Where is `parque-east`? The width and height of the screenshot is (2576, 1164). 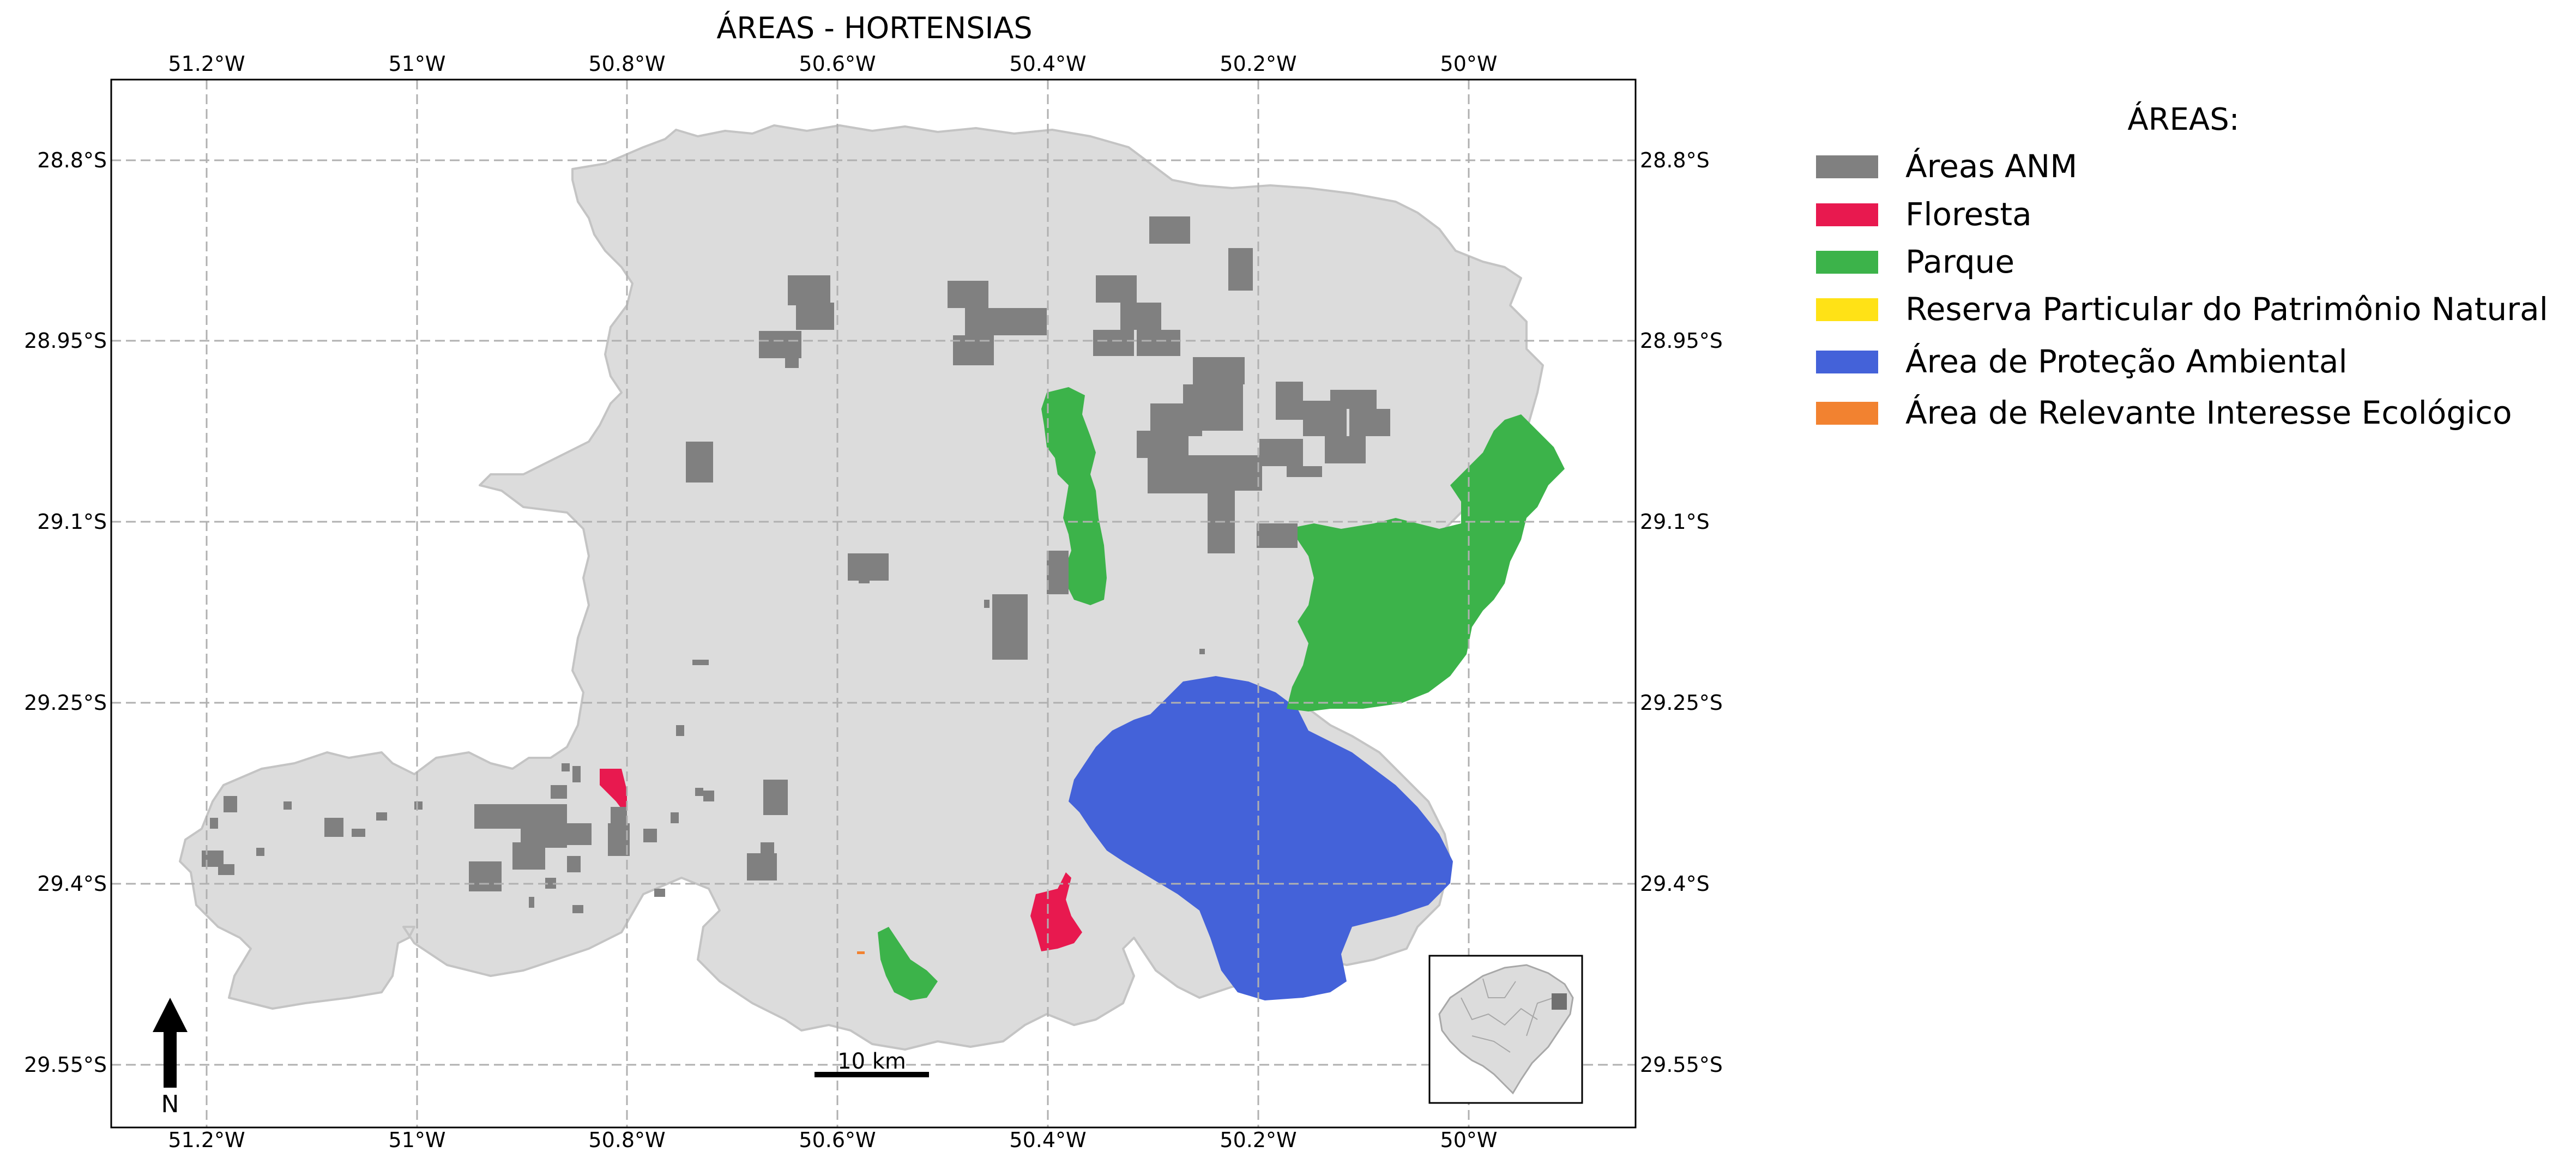
parque-east is located at coordinates (1426, 562).